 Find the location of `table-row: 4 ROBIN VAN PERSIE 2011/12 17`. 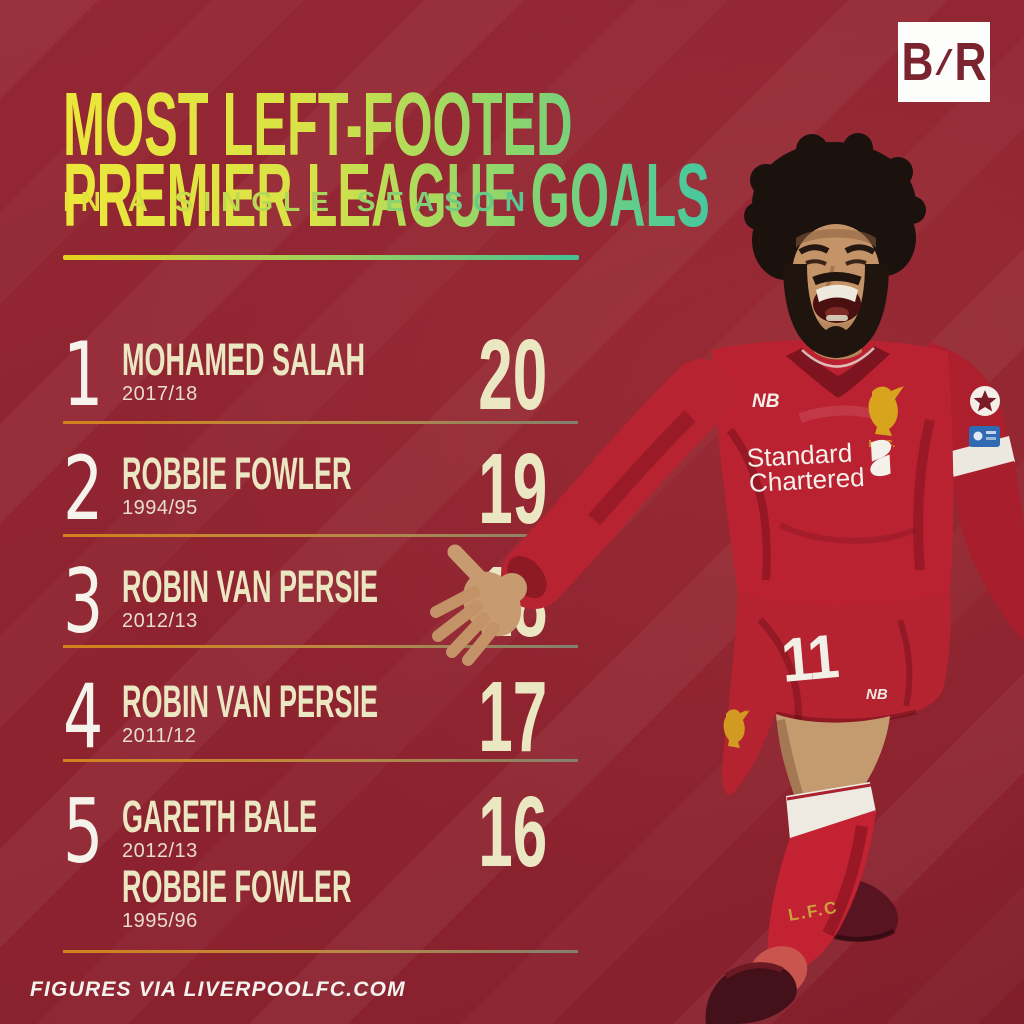

table-row: 4 ROBIN VAN PERSIE 2011/12 17 is located at coordinates (320, 717).